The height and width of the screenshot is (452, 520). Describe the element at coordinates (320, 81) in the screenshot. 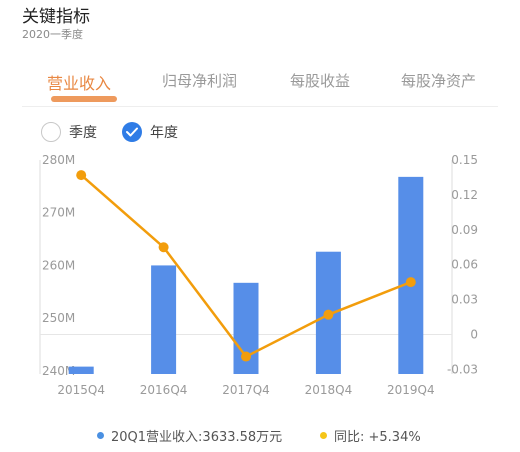

I see `tab-eps: 每股收益` at that location.